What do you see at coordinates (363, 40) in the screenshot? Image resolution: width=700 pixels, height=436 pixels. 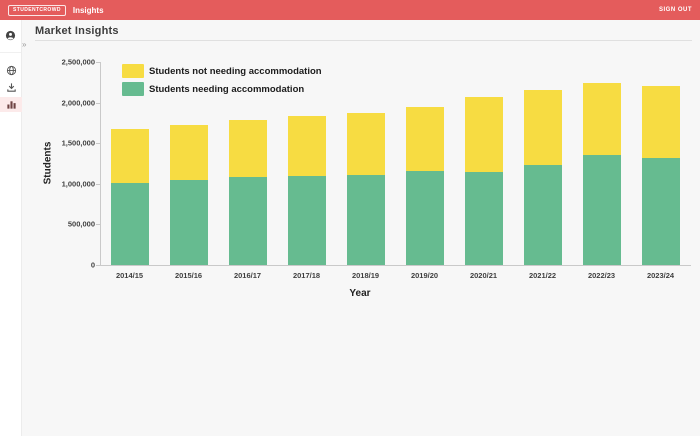 I see `title-divider` at bounding box center [363, 40].